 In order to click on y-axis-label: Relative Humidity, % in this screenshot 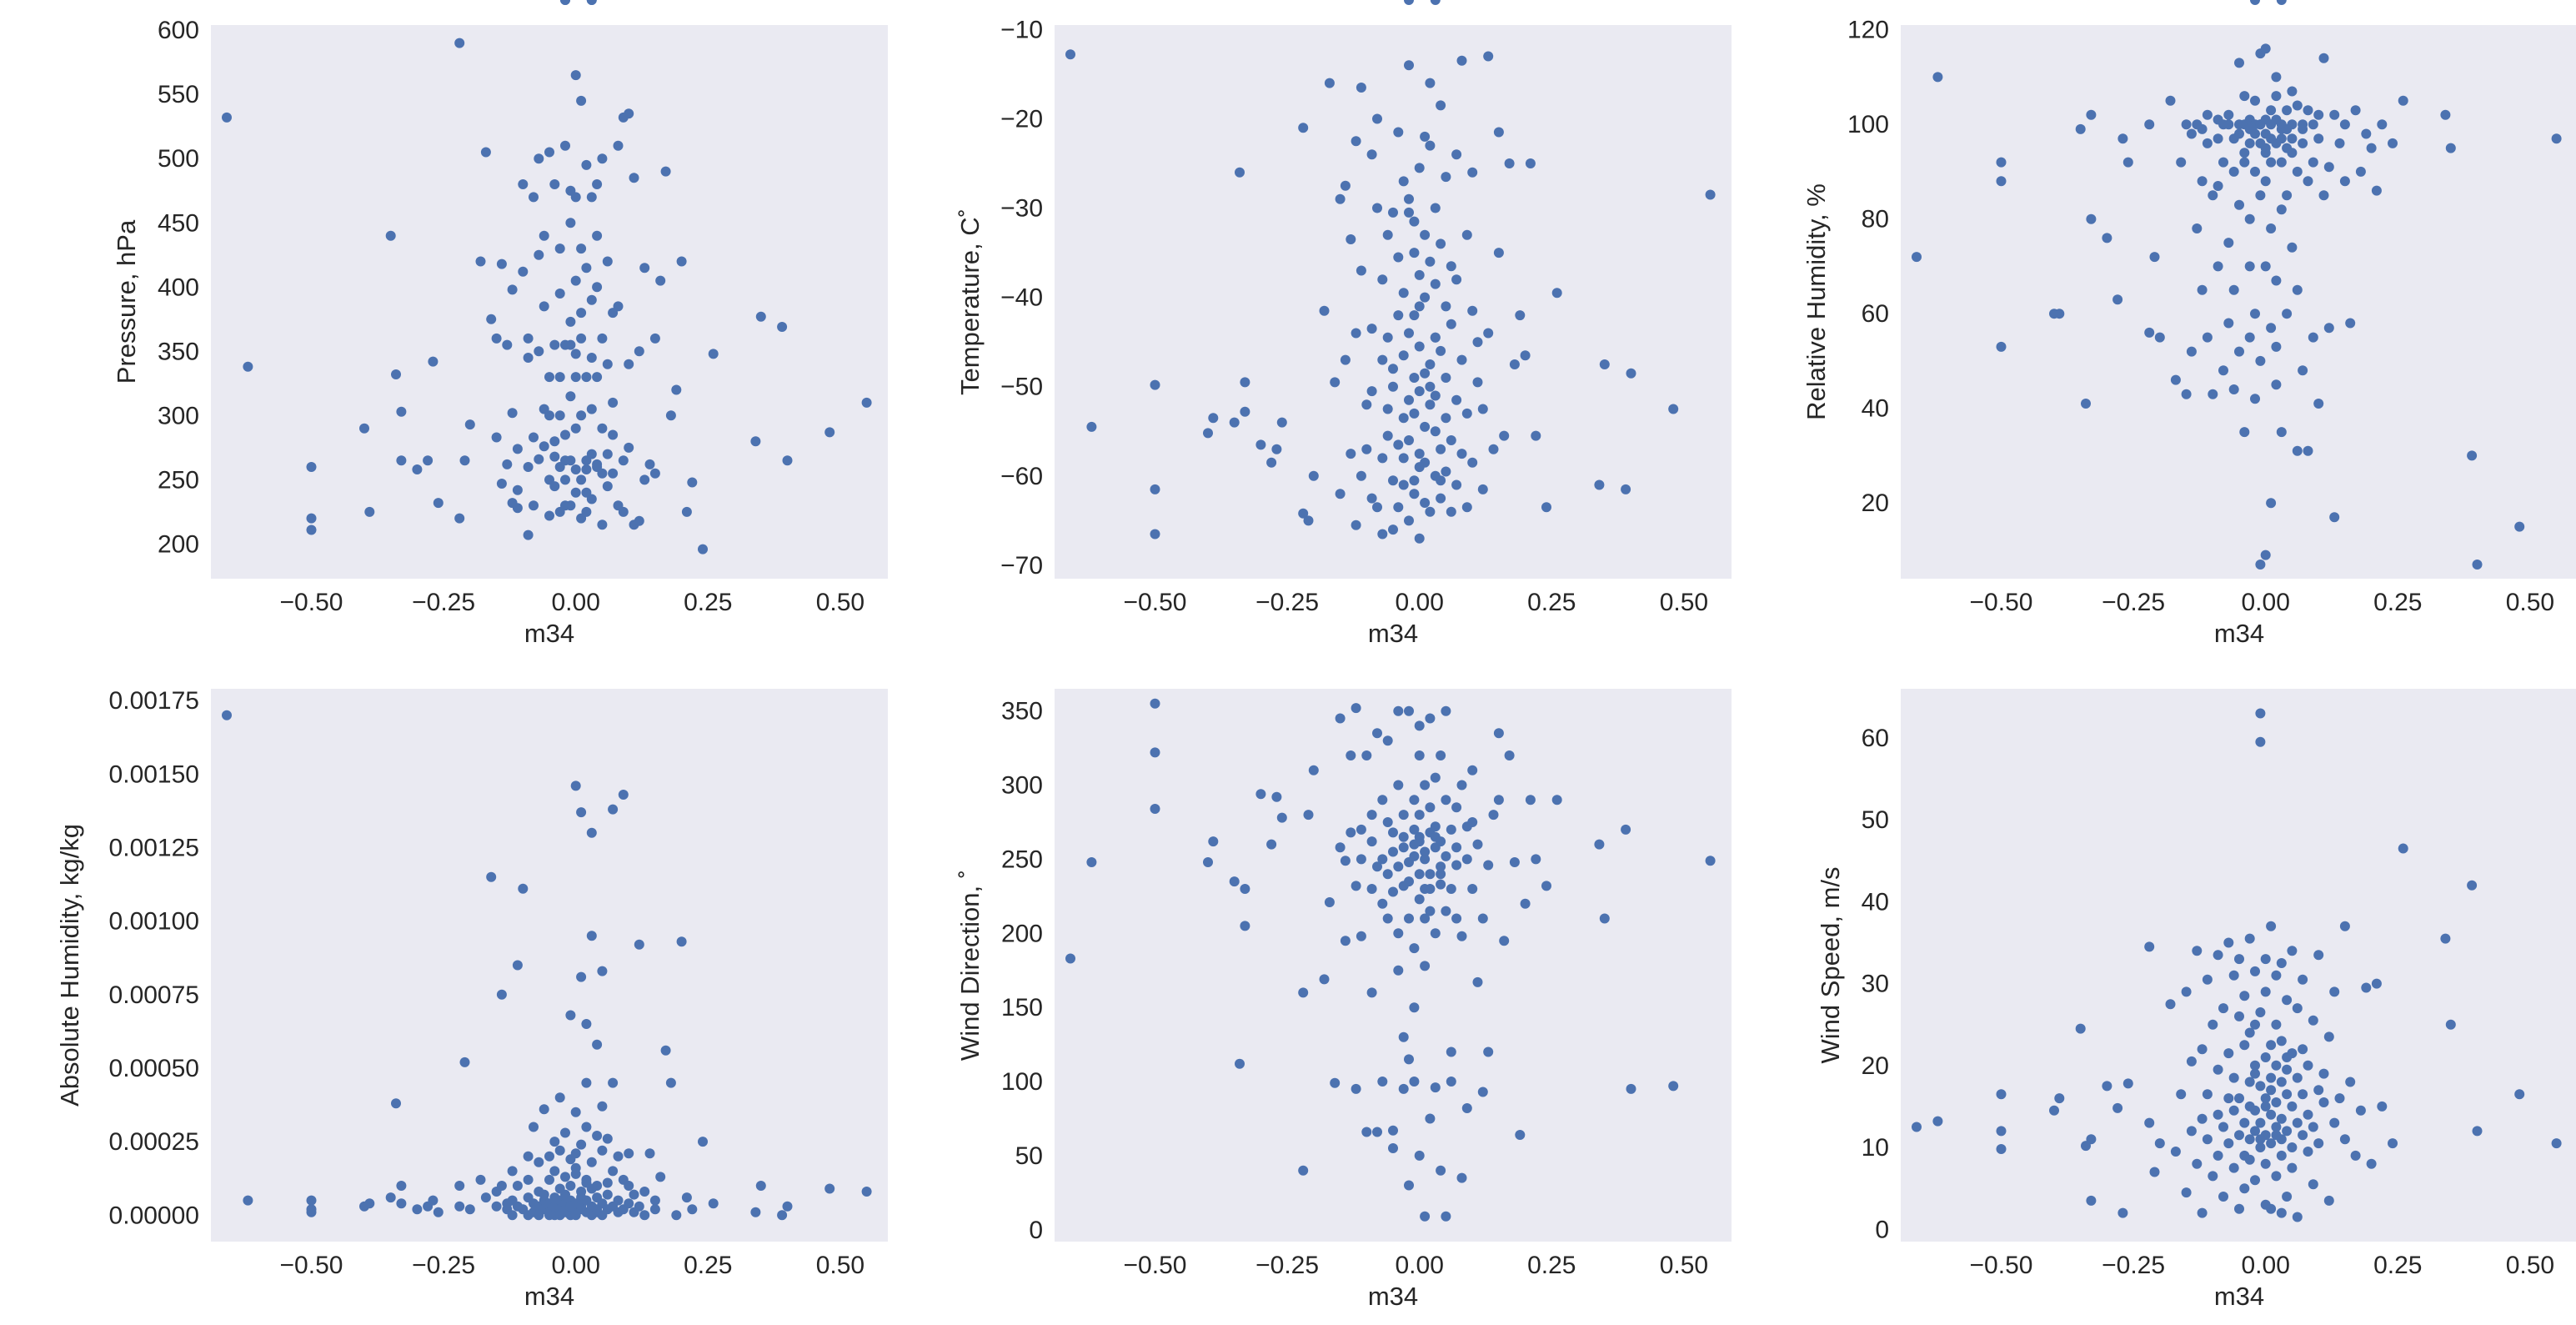, I will do `click(1816, 301)`.